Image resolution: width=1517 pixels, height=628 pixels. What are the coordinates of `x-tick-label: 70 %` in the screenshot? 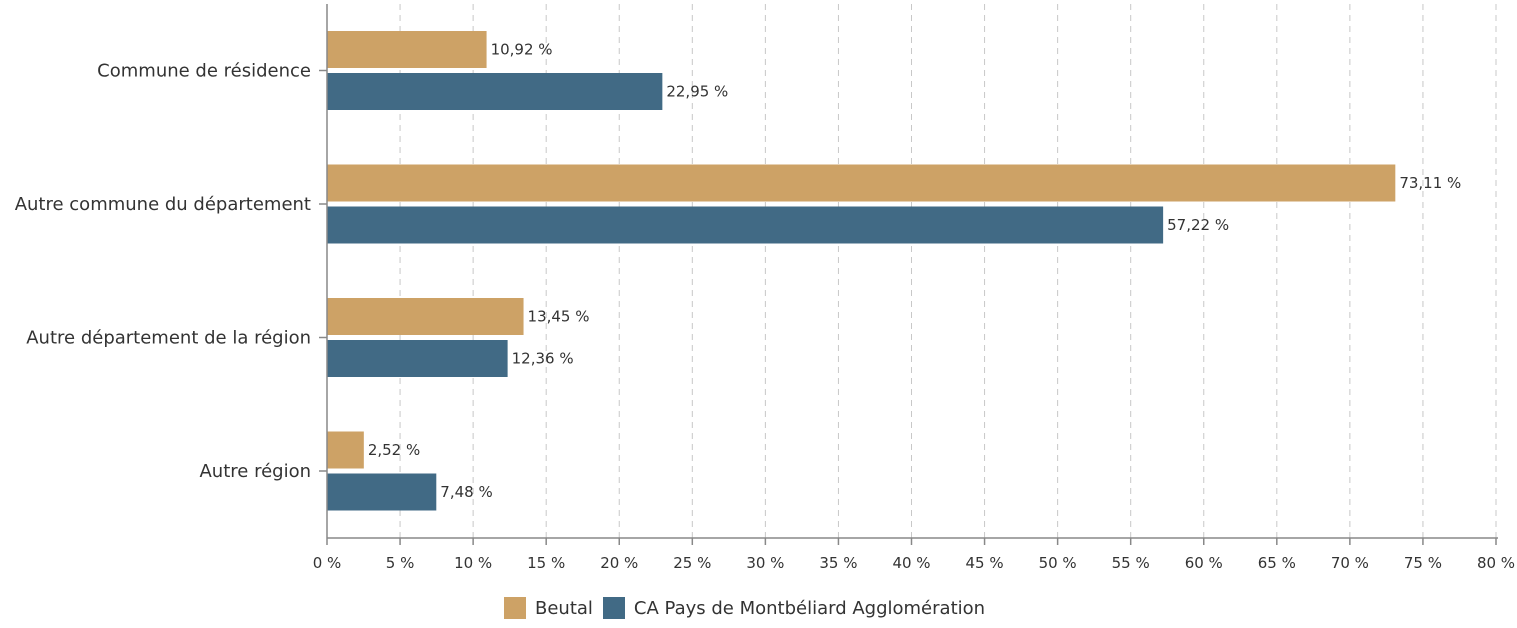 It's located at (1350, 563).